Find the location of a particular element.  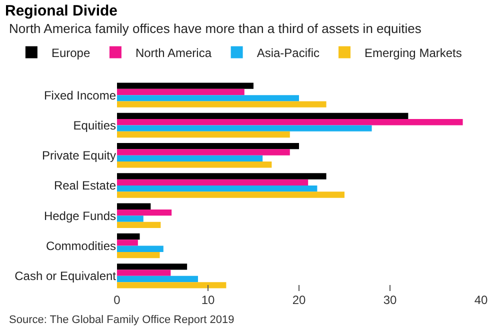

x-tick-label: 40 is located at coordinates (481, 300).